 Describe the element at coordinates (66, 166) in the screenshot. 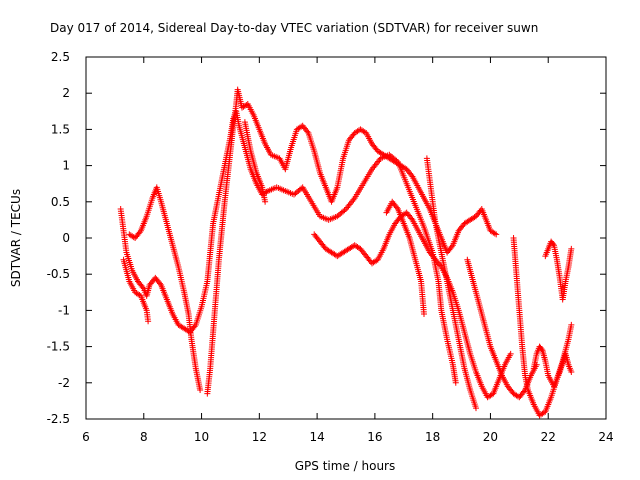

I see `y-tick-label: 1` at that location.